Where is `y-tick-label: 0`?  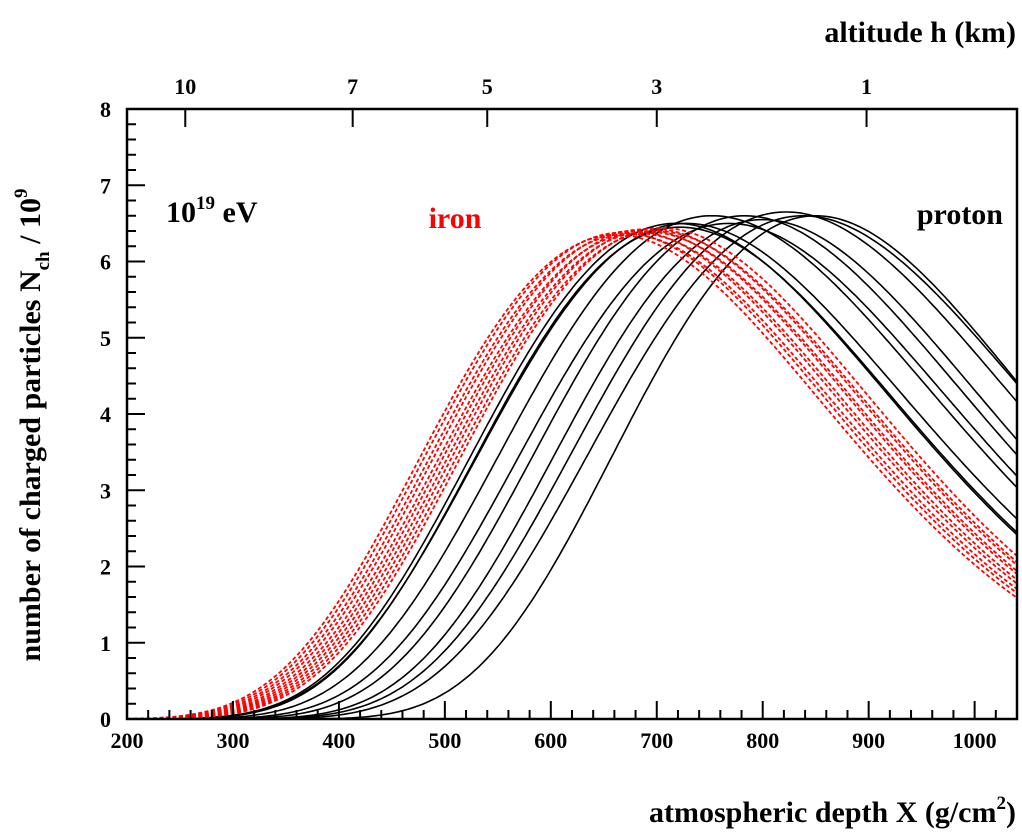 y-tick-label: 0 is located at coordinates (105, 719).